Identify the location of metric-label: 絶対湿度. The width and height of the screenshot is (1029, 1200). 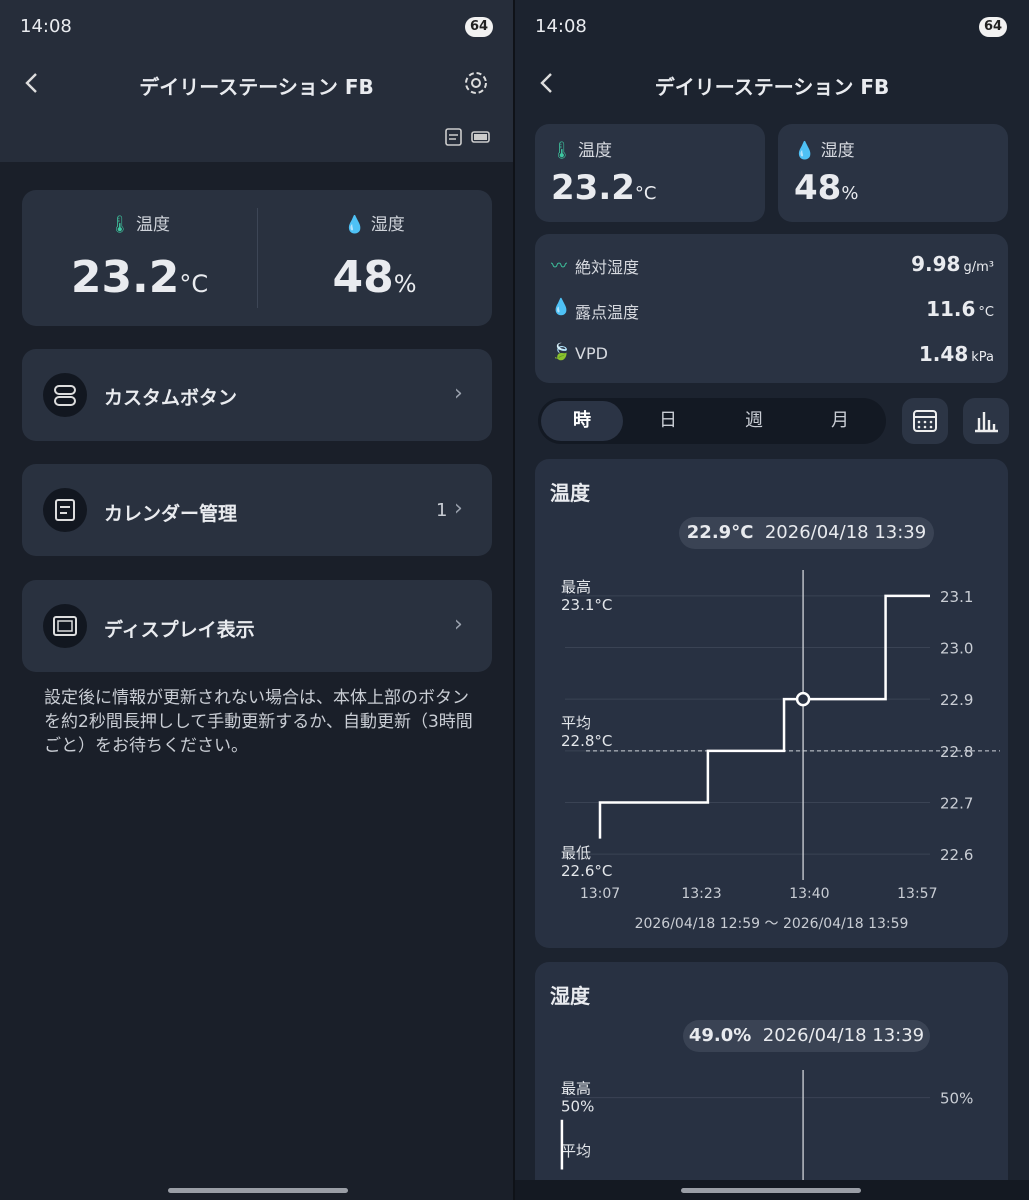
(607, 267).